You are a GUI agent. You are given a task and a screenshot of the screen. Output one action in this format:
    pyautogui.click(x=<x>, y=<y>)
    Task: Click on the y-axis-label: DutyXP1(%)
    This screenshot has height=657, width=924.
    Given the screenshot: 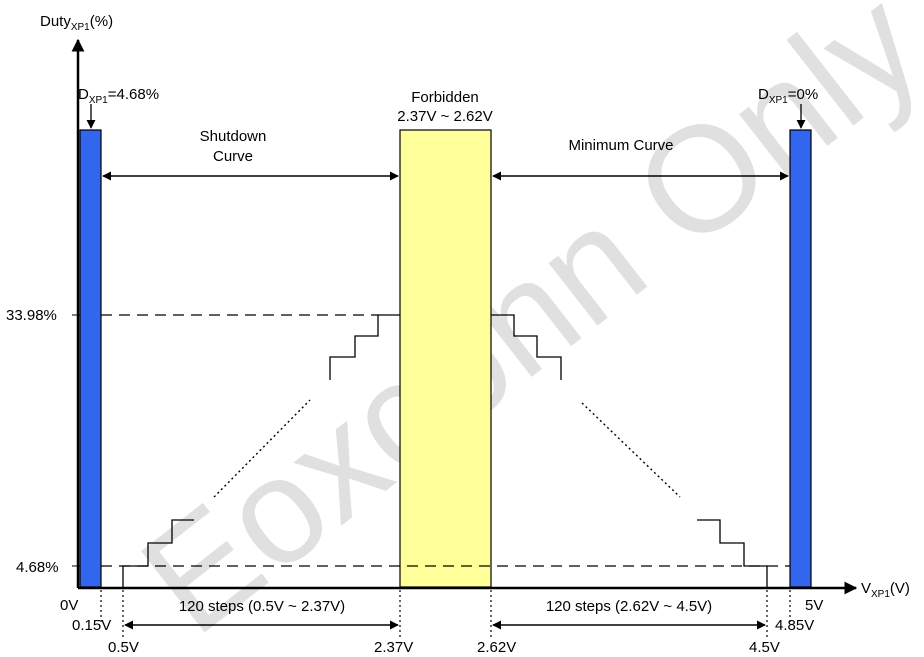 What is the action you would take?
    pyautogui.click(x=76, y=23)
    